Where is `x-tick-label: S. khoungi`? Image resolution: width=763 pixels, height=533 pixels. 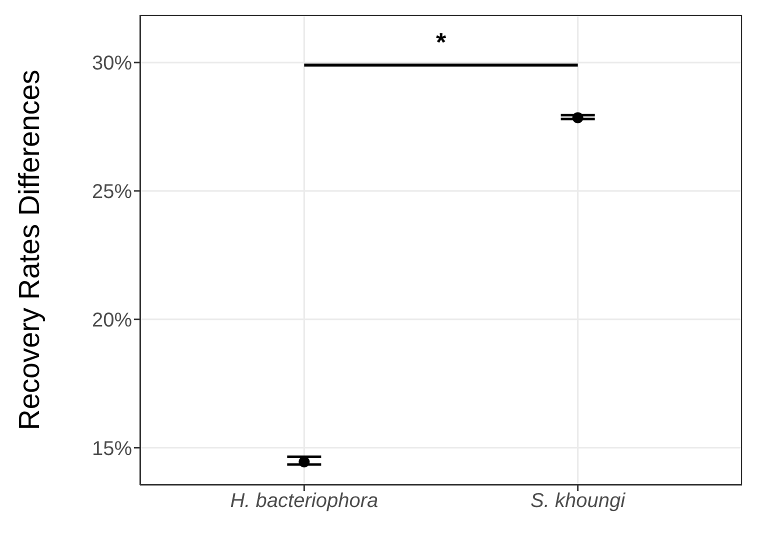 x-tick-label: S. khoungi is located at coordinates (578, 501).